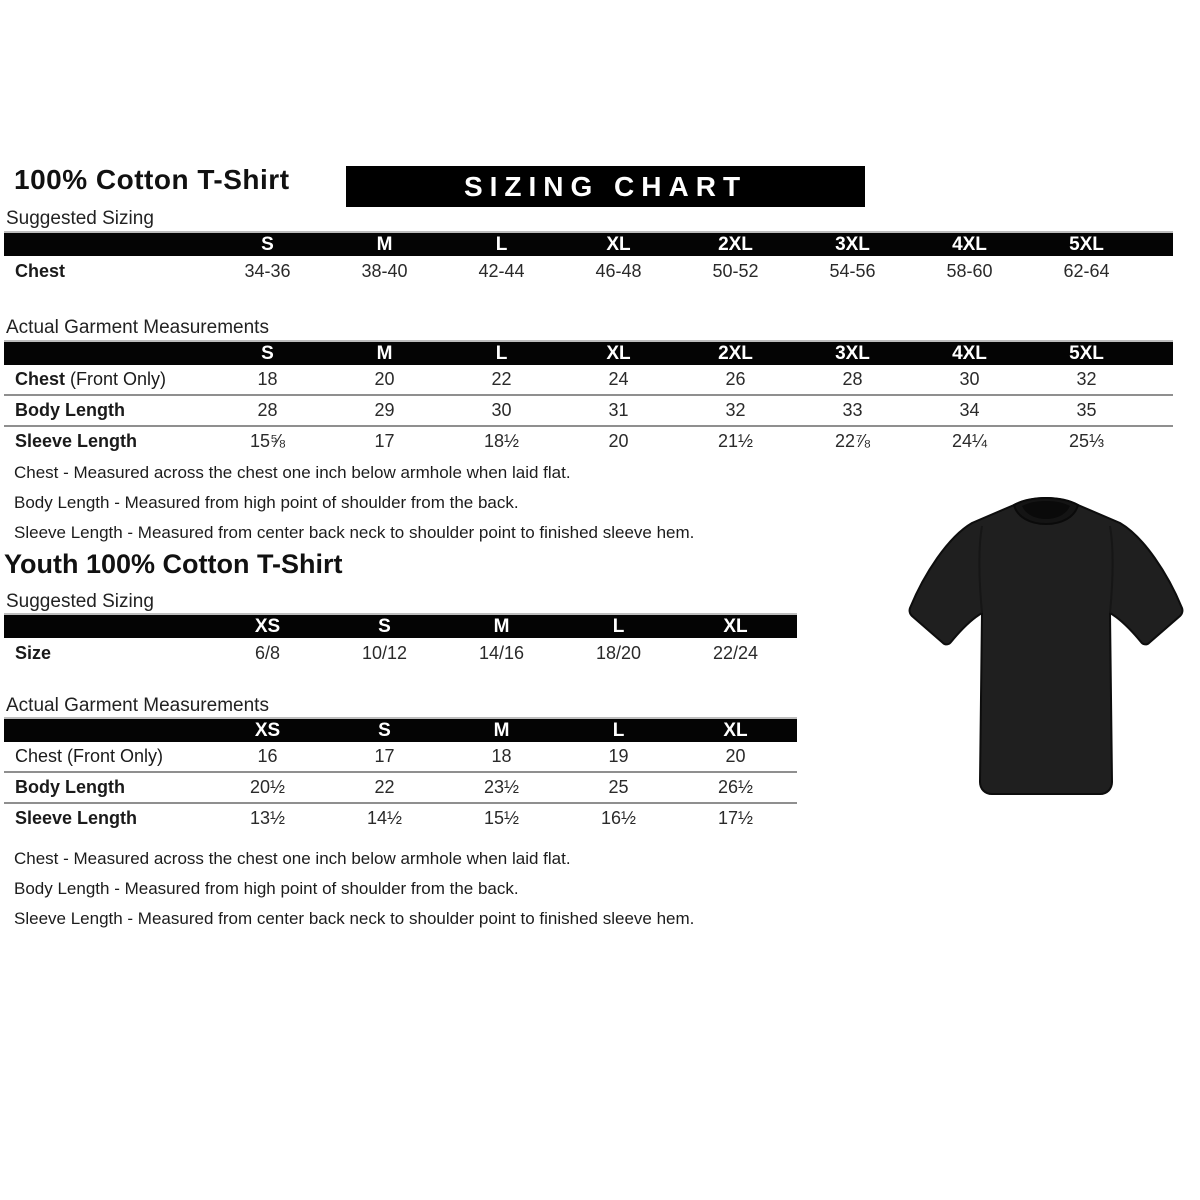 The width and height of the screenshot is (1200, 1200). I want to click on cell-value: 28, so click(852, 380).